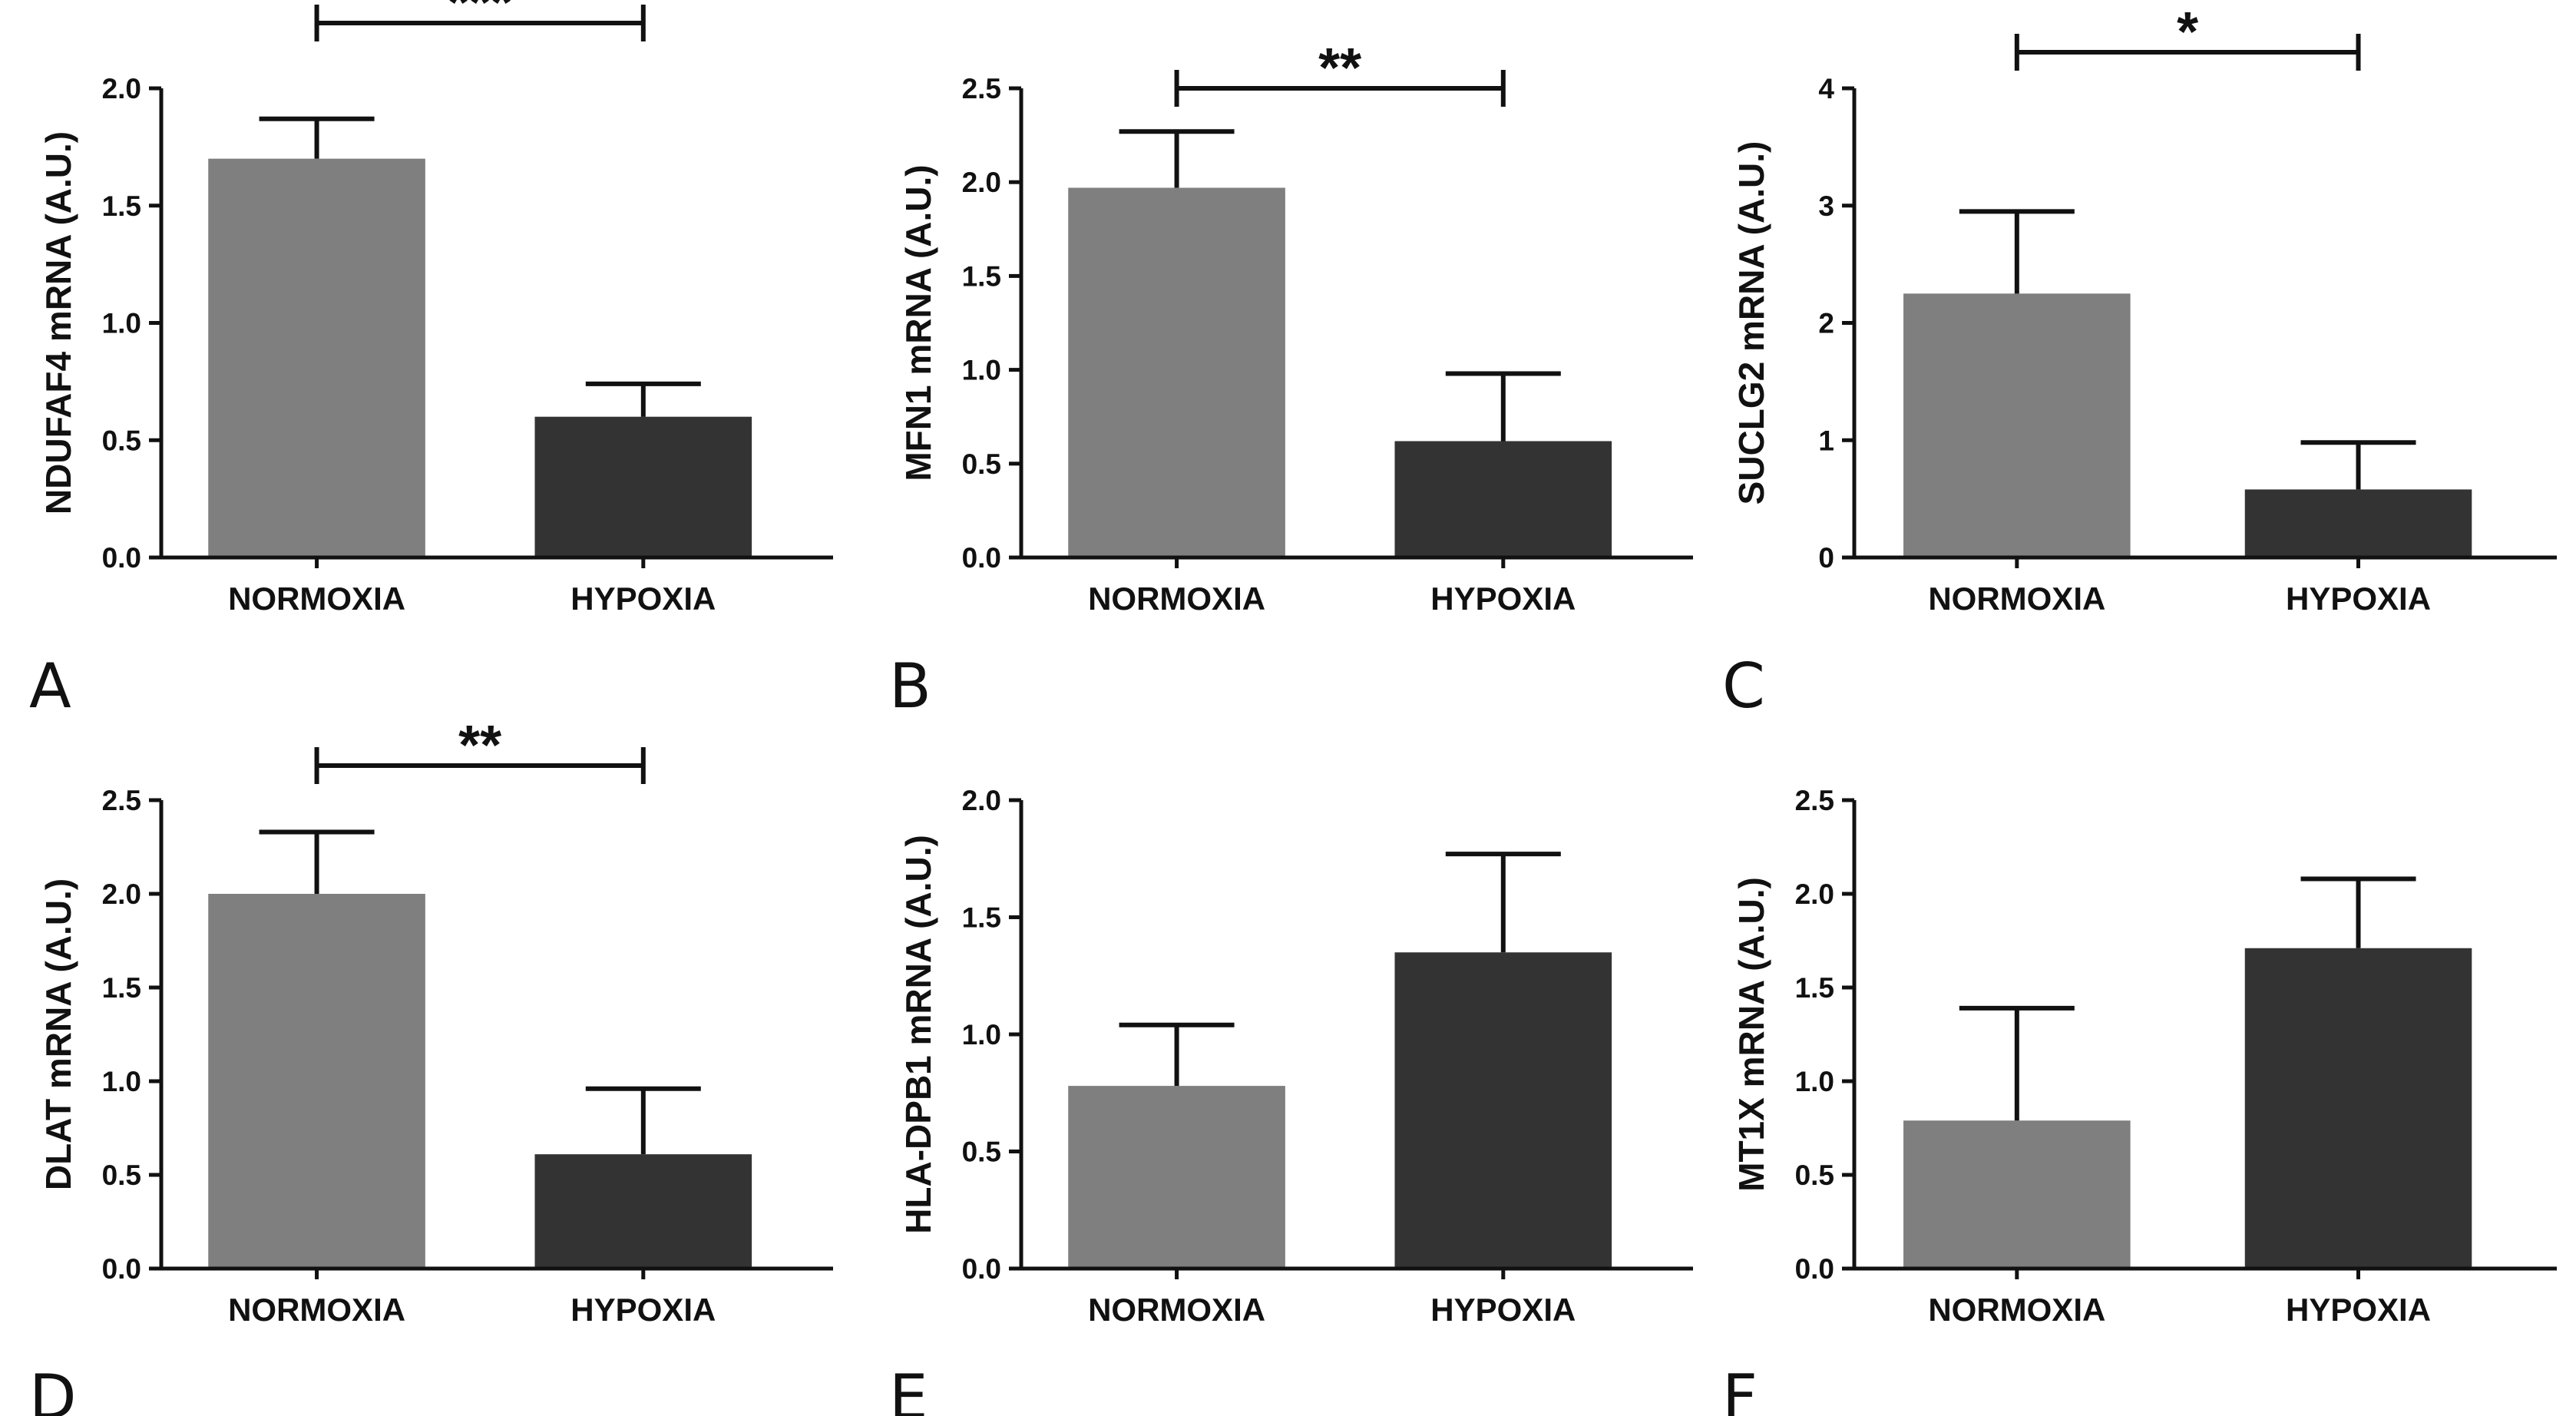  What do you see at coordinates (1751, 1034) in the screenshot?
I see `panel-f-y-axis-title: MT1X mRNA (A.U.)` at bounding box center [1751, 1034].